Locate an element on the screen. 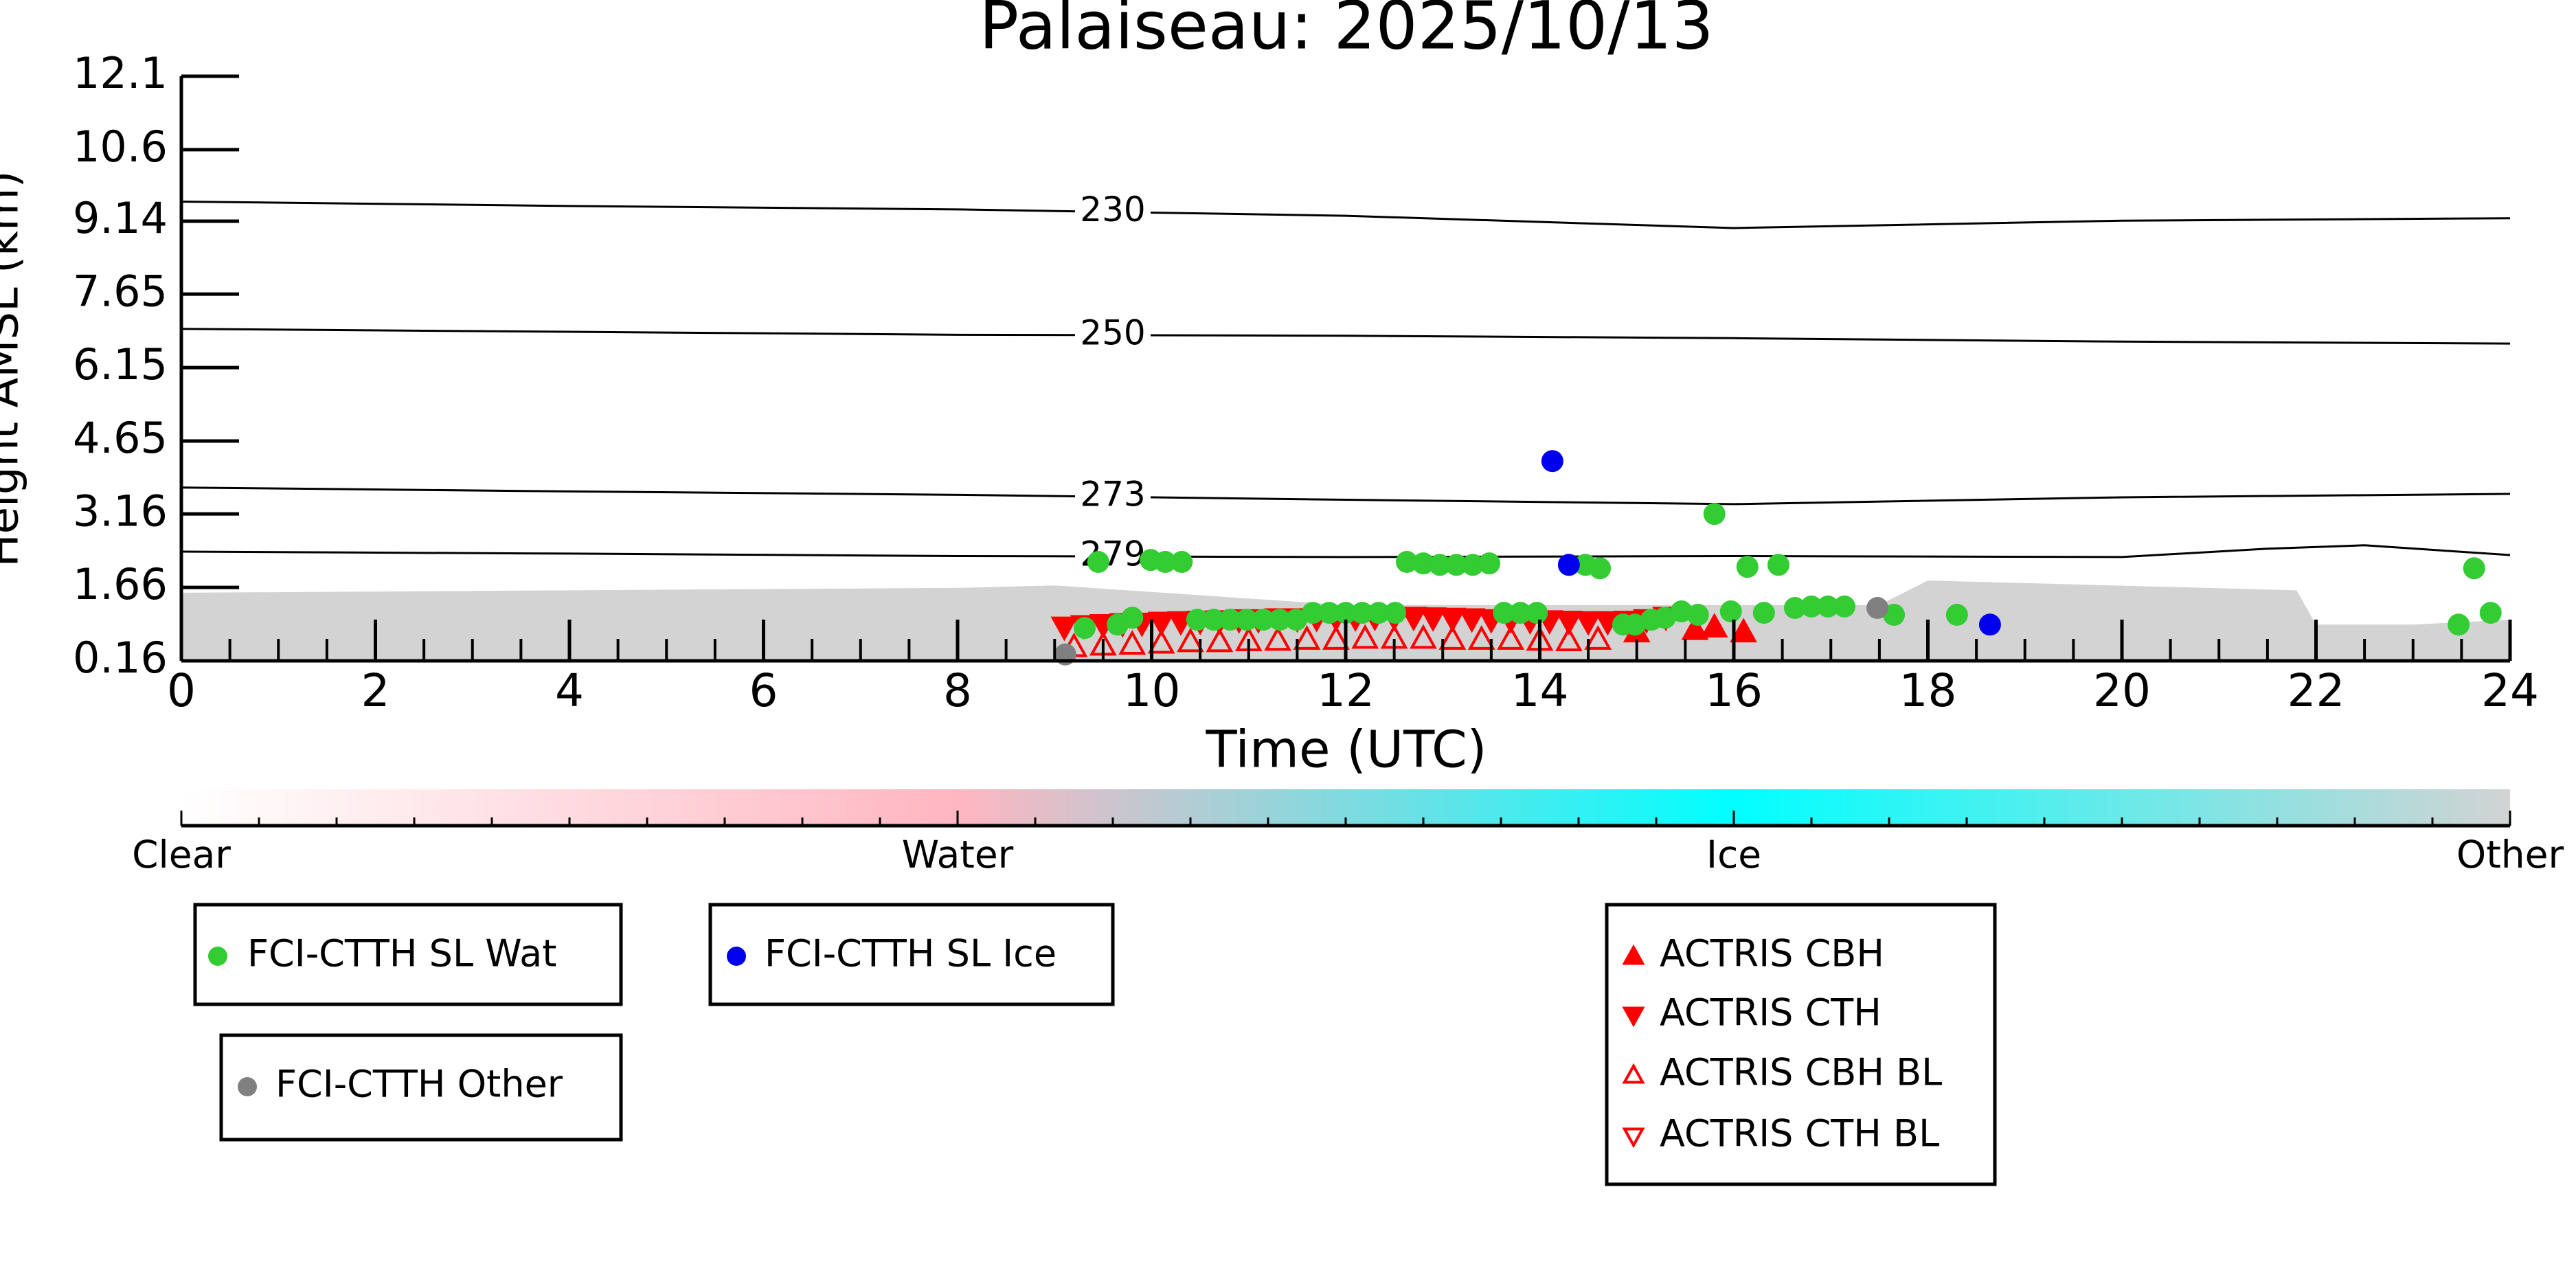 This screenshot has height=1288, width=2576. chart-title: Palaiseau: 2025/10/13 is located at coordinates (1346, 32).